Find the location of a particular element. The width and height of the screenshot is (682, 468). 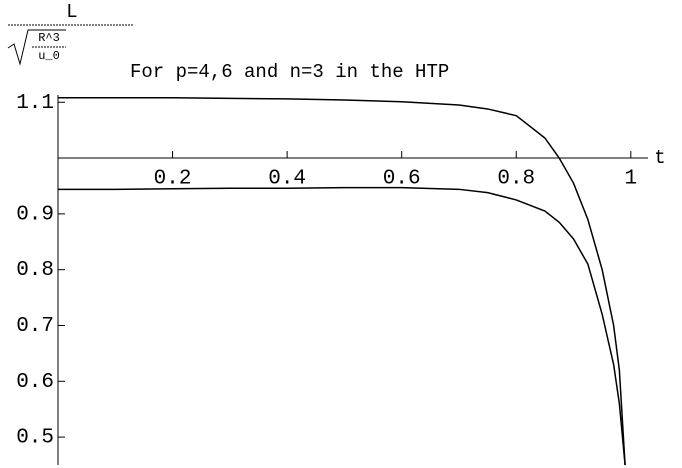

x-tick-label: 1 is located at coordinates (631, 179).